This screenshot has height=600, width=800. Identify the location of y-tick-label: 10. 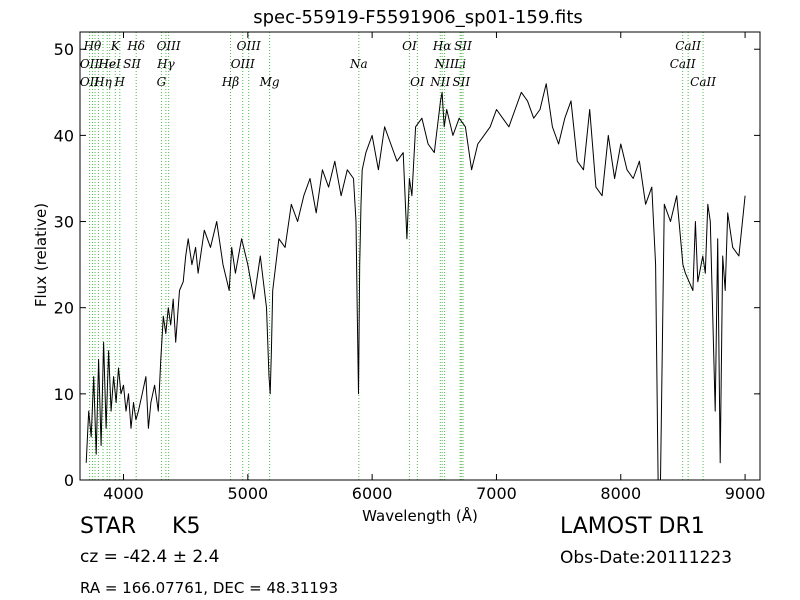
(64, 394).